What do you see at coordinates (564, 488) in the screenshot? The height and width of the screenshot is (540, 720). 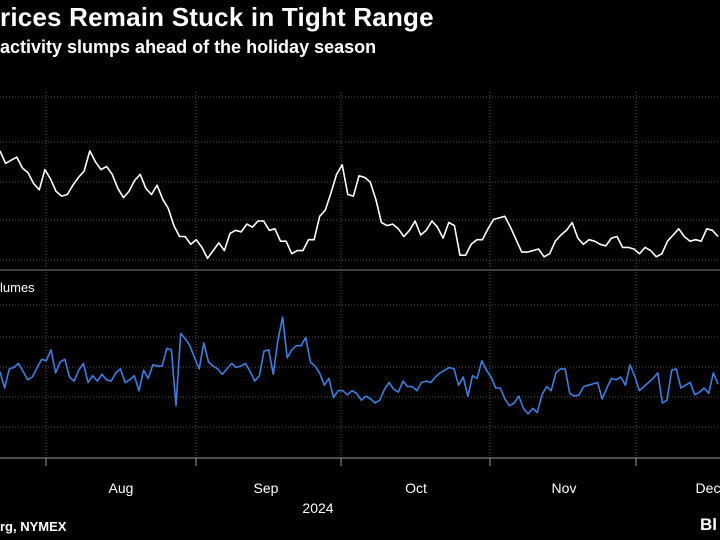 I see `x-tick-label-nov: Nov` at bounding box center [564, 488].